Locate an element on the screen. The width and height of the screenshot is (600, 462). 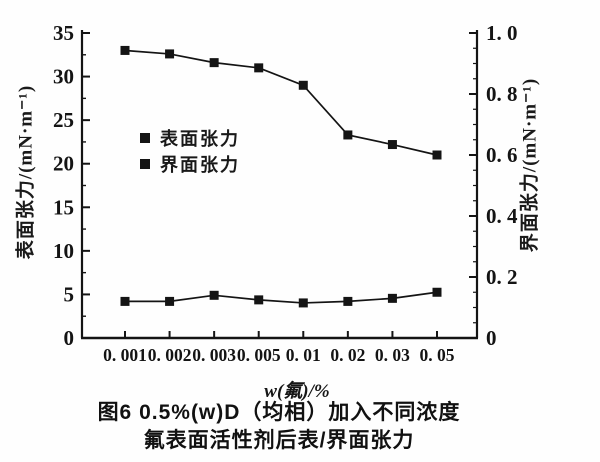
left-axis-tick-label: 25 is located at coordinates (63, 120).